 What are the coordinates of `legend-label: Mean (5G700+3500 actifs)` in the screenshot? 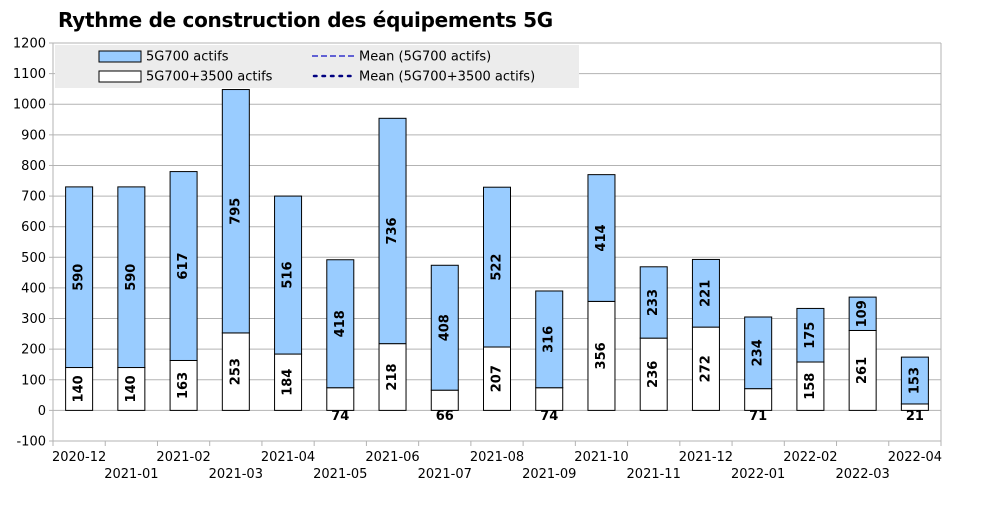 It's located at (447, 77).